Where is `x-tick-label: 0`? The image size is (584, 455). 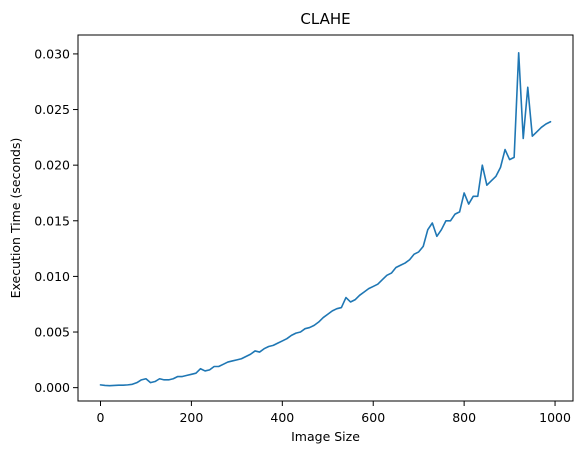
x-tick-label: 0 is located at coordinates (101, 417).